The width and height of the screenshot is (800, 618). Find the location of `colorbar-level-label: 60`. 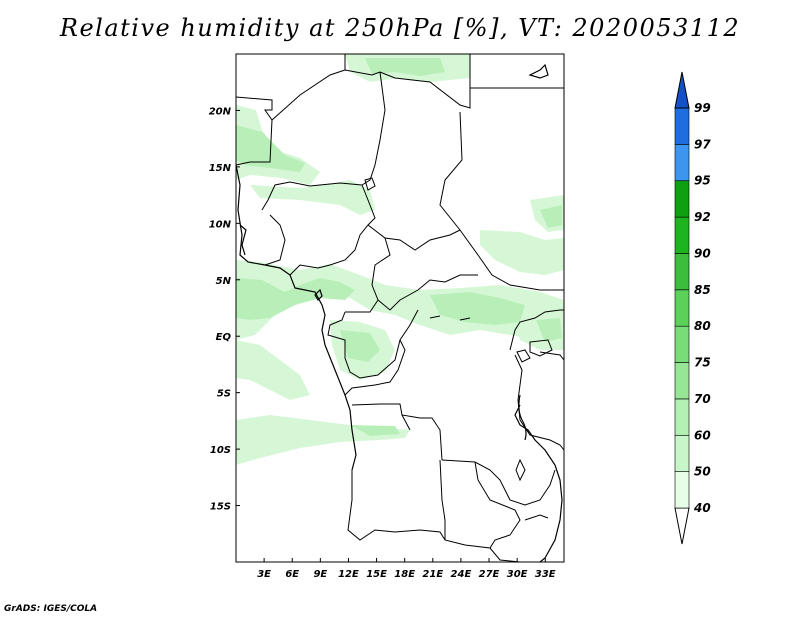

colorbar-level-label: 60 is located at coordinates (702, 435).